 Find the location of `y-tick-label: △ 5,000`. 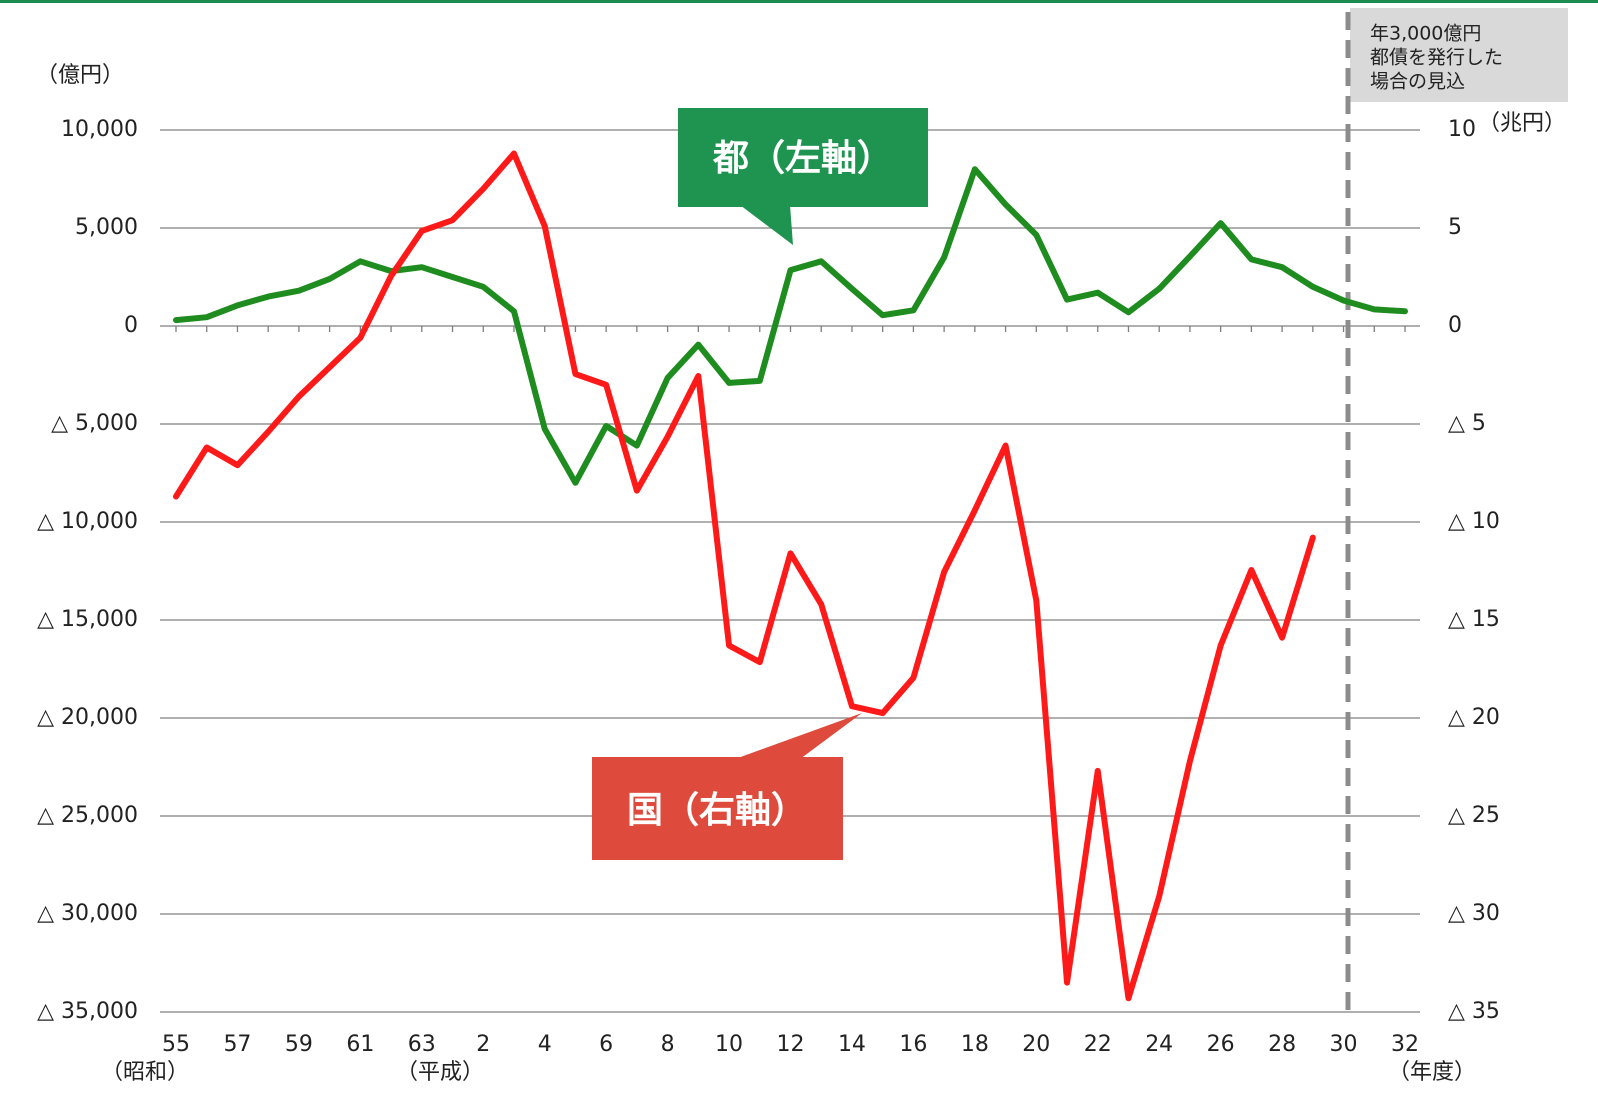

y-tick-label: △ 5,000 is located at coordinates (94, 423).